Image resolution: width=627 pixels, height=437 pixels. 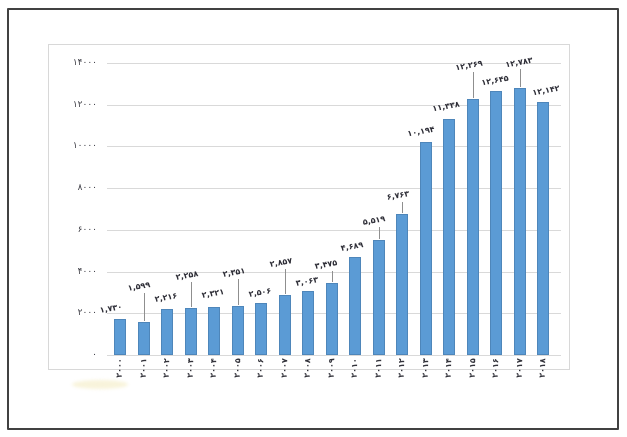 What do you see at coordinates (378, 368) in the screenshot?
I see `x-tick-label: ۲۰۱۱` at bounding box center [378, 368].